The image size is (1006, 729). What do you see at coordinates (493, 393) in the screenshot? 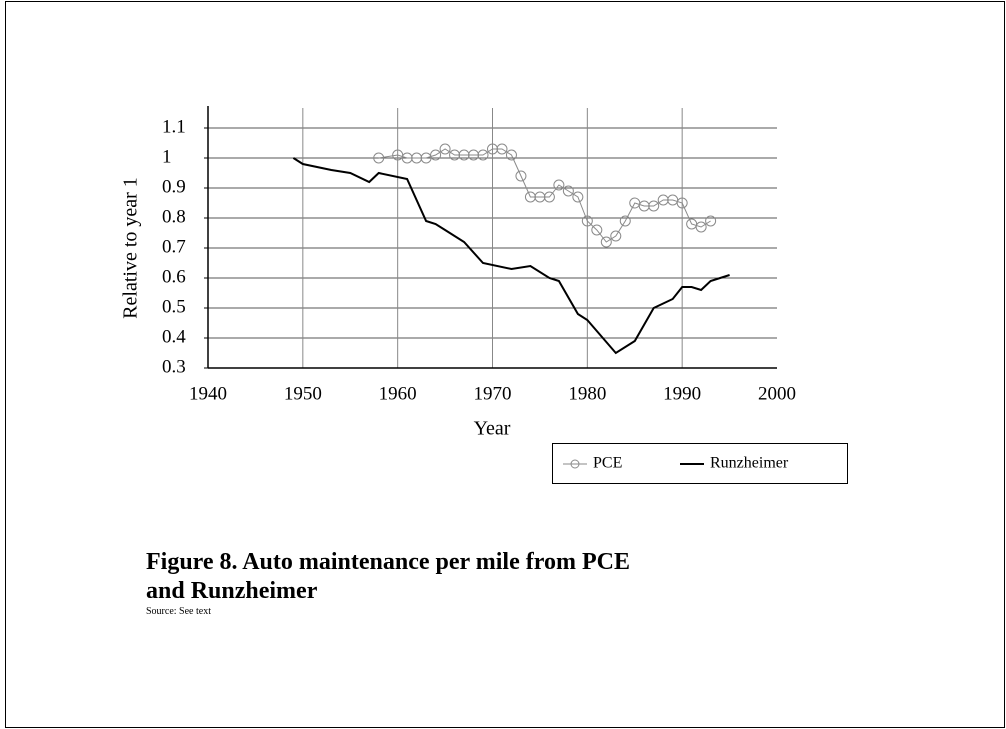
I see `x-tick-label: 1970` at bounding box center [493, 393].